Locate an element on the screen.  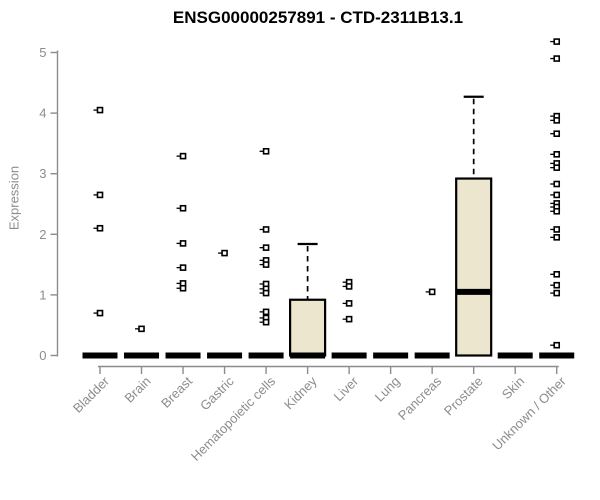
y-tick-label: 0 is located at coordinates (42, 355).